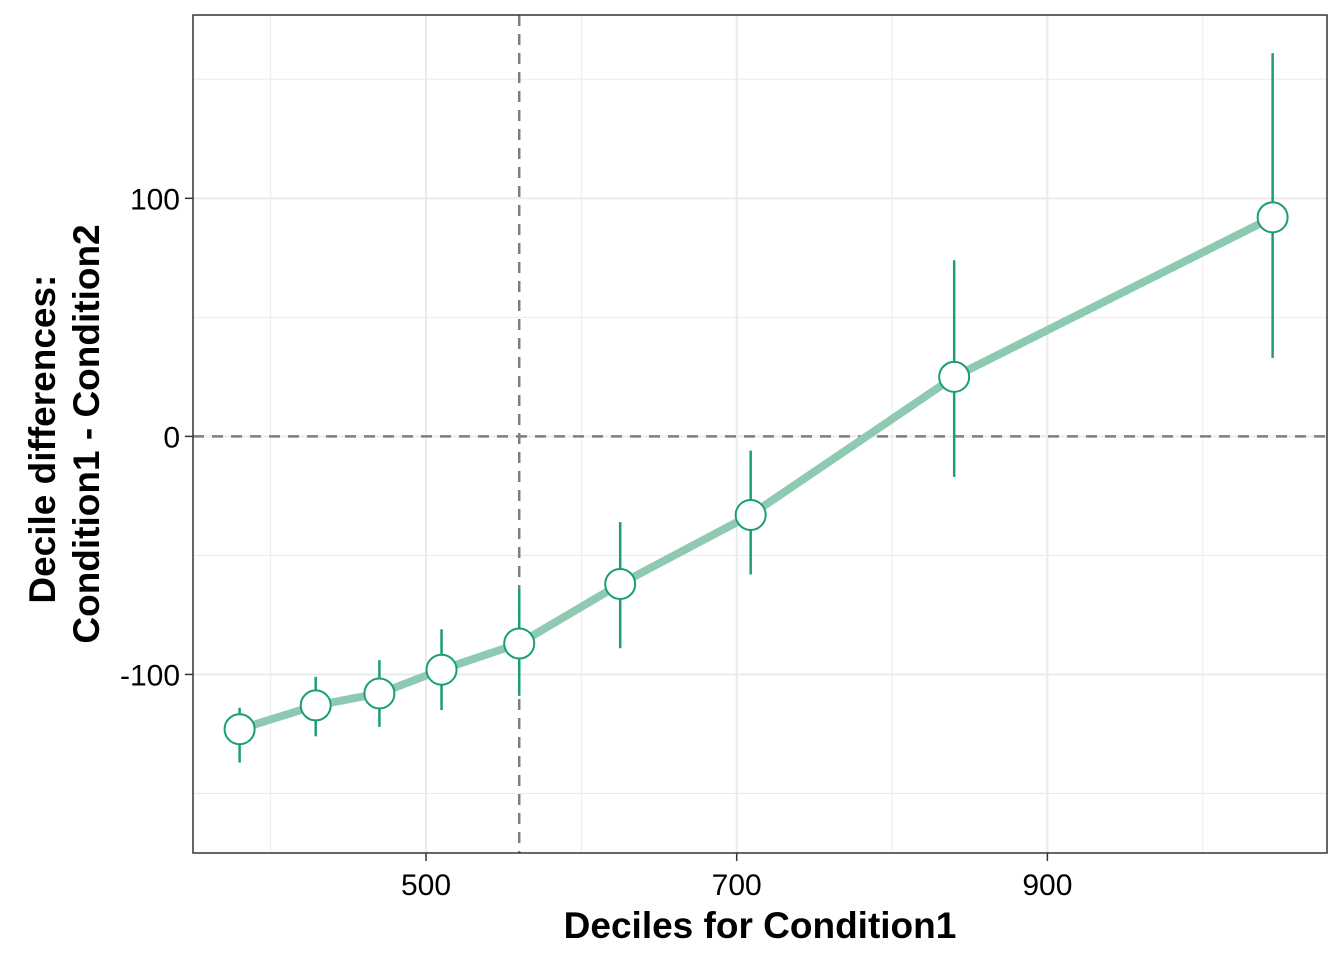 This screenshot has height=960, width=1344. Describe the element at coordinates (171, 437) in the screenshot. I see `y-tick-label: 0` at that location.